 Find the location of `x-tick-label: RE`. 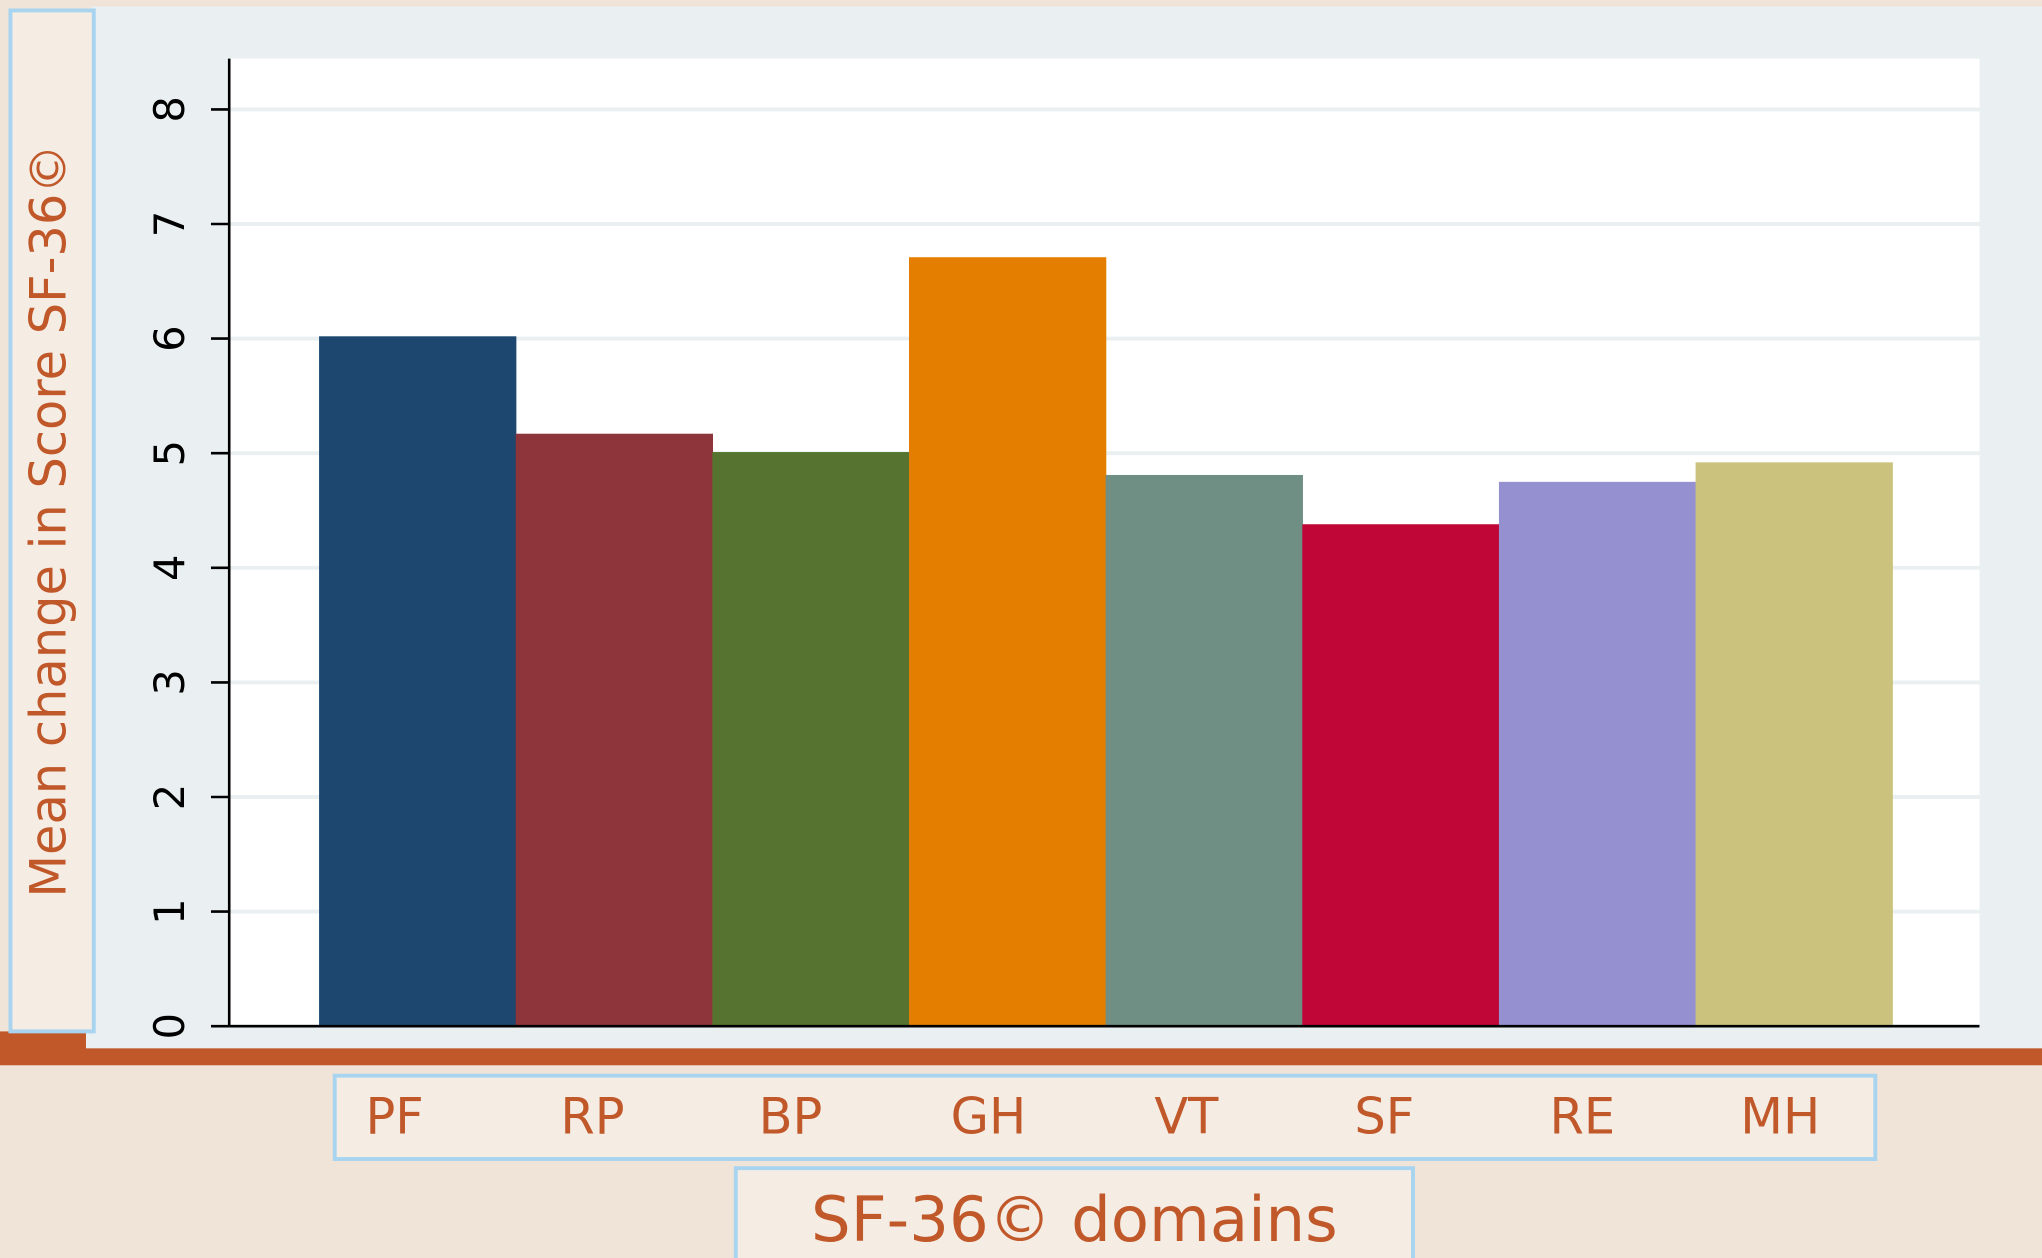

x-tick-label: RE is located at coordinates (1582, 1116).